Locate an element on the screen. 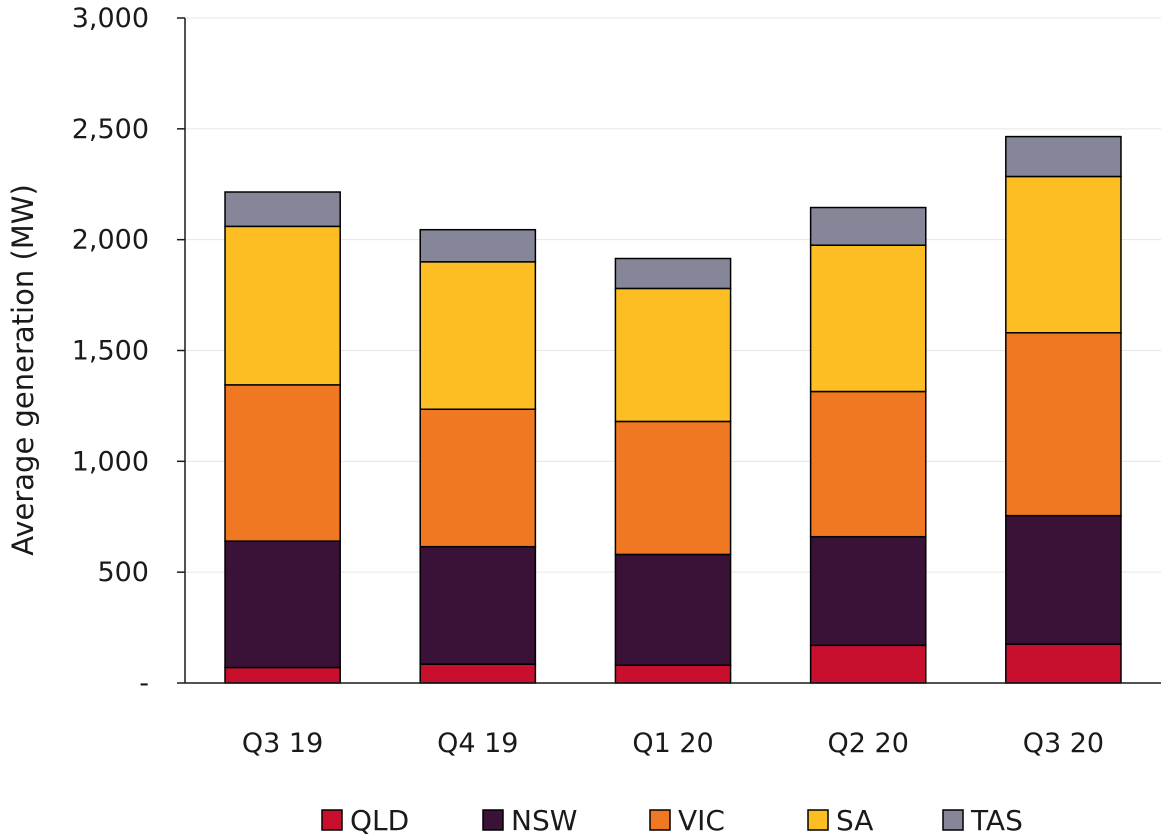 The height and width of the screenshot is (839, 1161). legend-swatch-tas is located at coordinates (953, 820).